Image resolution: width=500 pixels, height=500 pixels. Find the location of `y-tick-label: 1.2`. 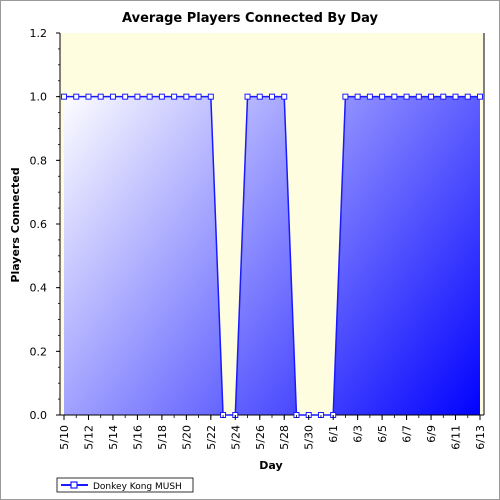

y-tick-label: 1.2 is located at coordinates (39, 33).